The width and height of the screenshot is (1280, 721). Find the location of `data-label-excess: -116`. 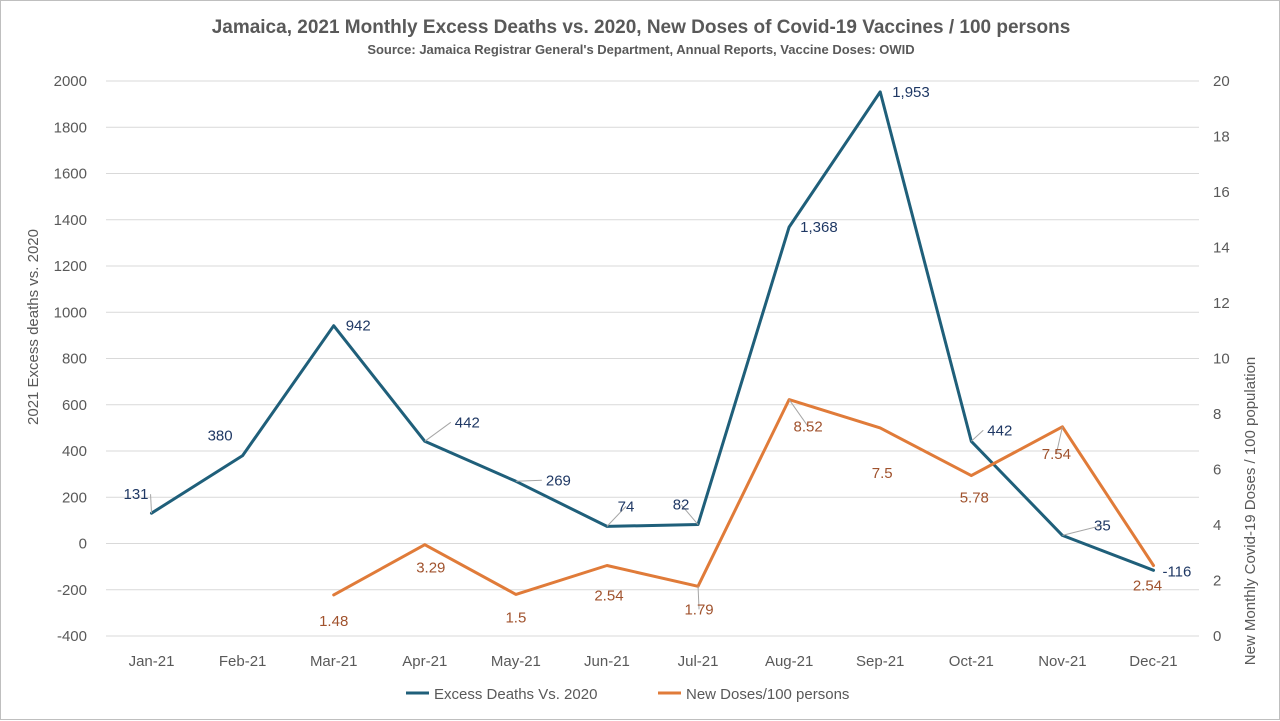

data-label-excess: -116 is located at coordinates (1176, 571).